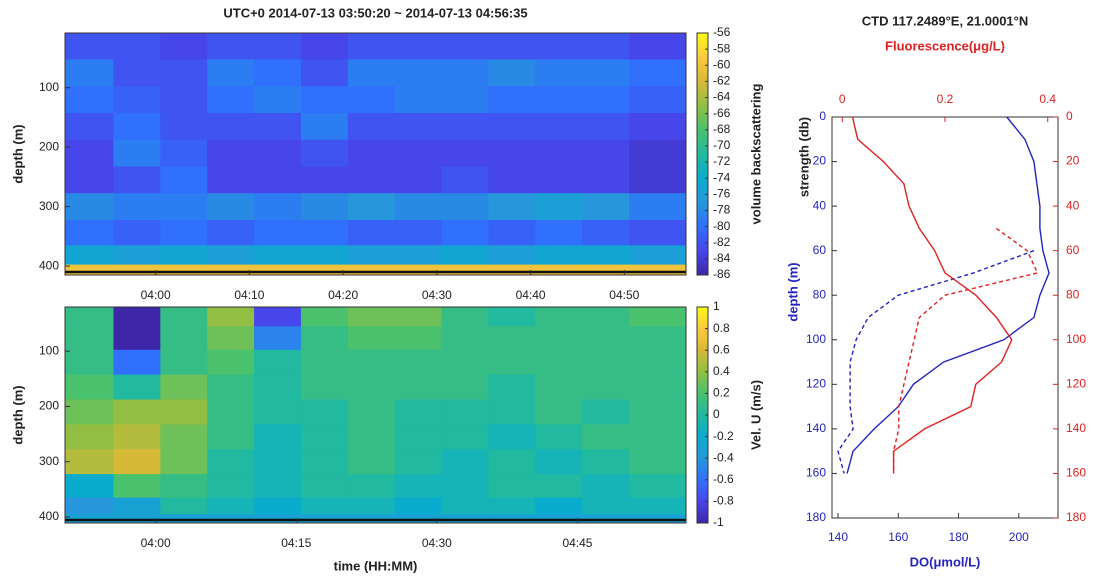 Image resolution: width=1093 pixels, height=577 pixels. What do you see at coordinates (722, 274) in the screenshot?
I see `colorbar-tick-label: -86` at bounding box center [722, 274].